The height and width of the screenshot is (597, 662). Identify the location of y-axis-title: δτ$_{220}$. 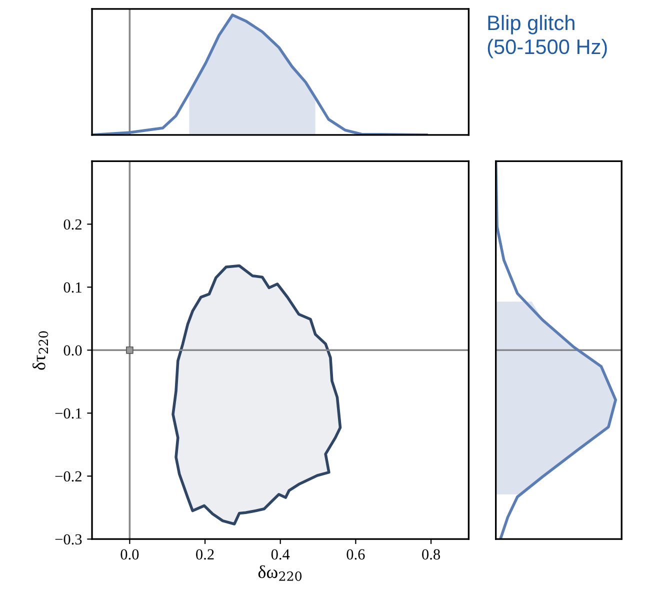
(40, 350).